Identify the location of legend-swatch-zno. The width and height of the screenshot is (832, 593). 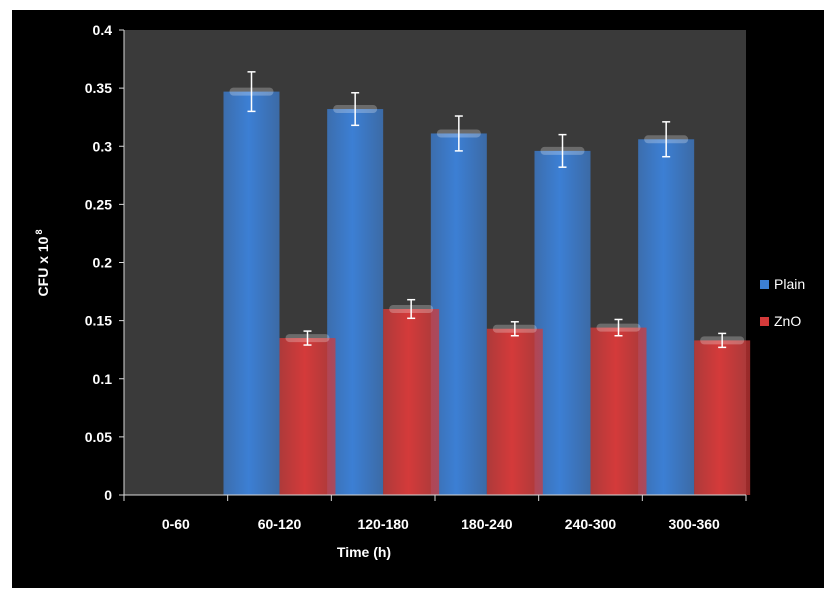
(764, 321).